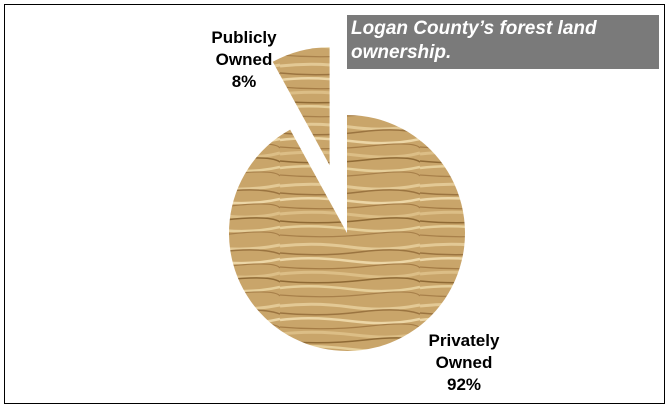 This screenshot has width=670, height=404. I want to click on slice-label-line: Privately, so click(464, 340).